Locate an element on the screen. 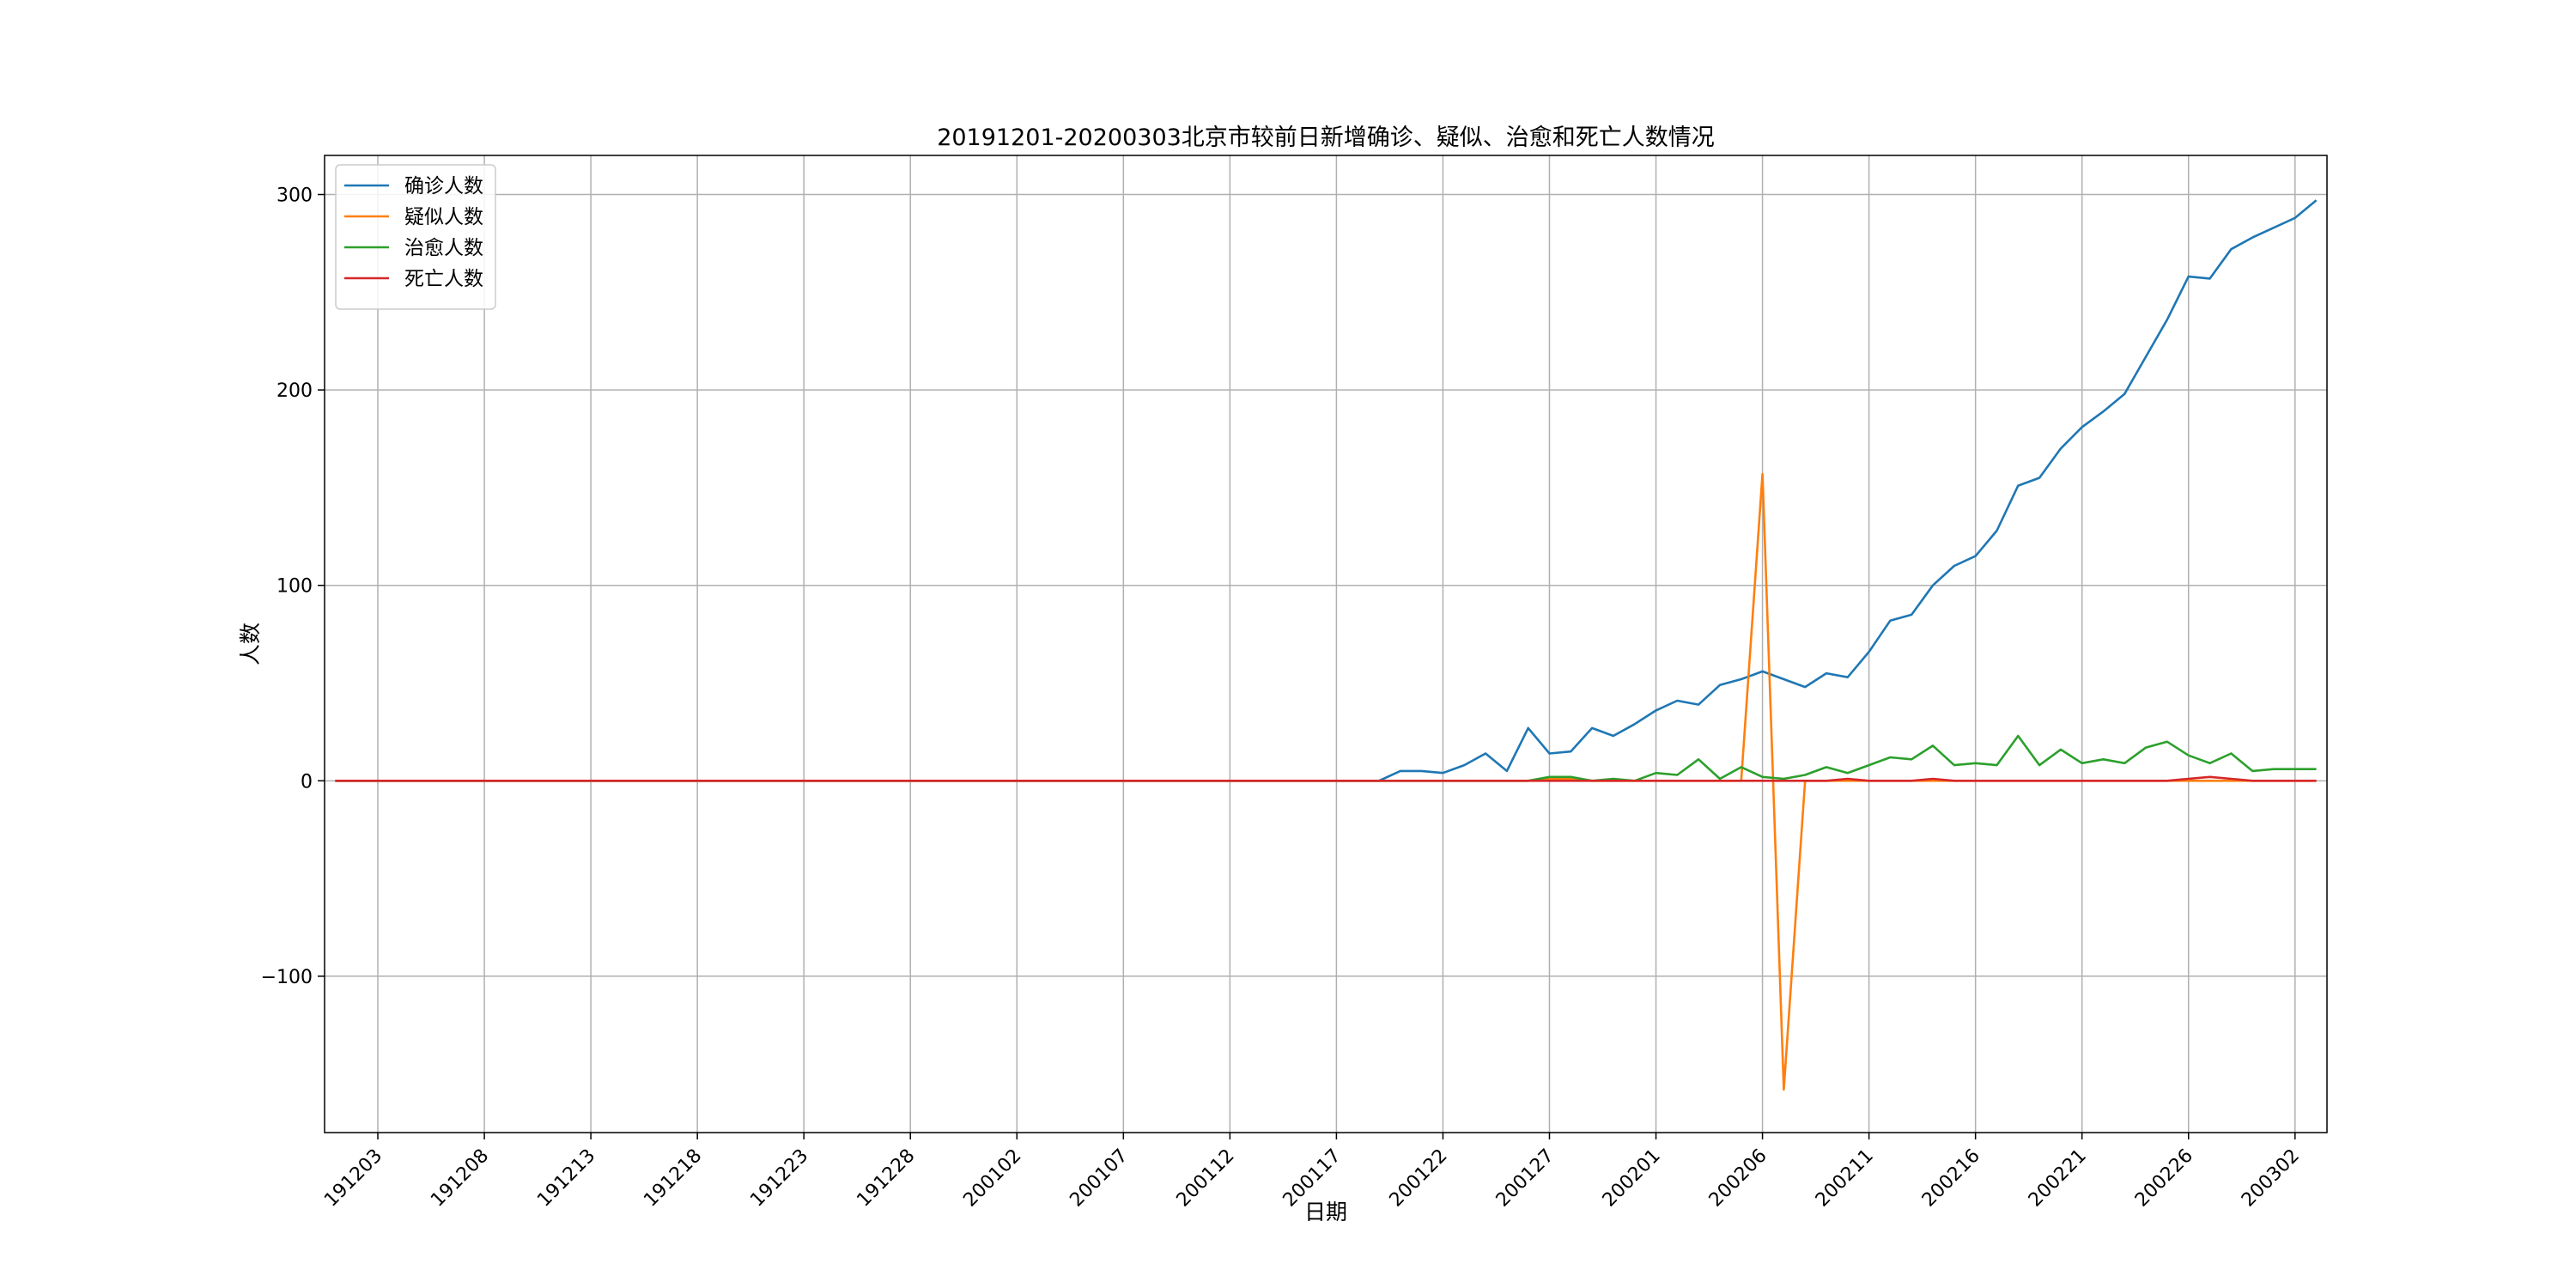 The height and width of the screenshot is (1288, 2576). legend-label: 确诊人数 is located at coordinates (444, 186).